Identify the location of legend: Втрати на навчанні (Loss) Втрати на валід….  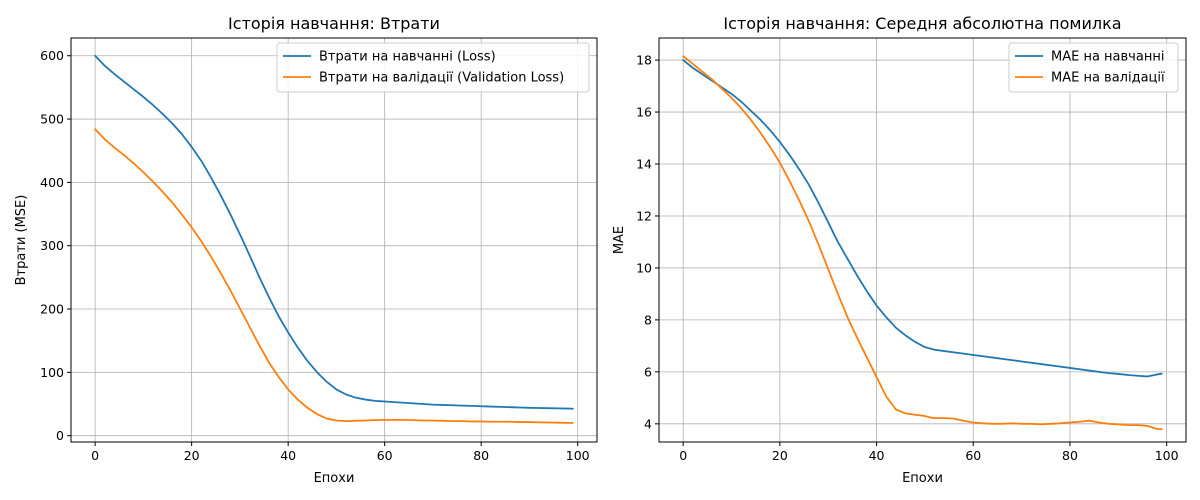
(433, 67).